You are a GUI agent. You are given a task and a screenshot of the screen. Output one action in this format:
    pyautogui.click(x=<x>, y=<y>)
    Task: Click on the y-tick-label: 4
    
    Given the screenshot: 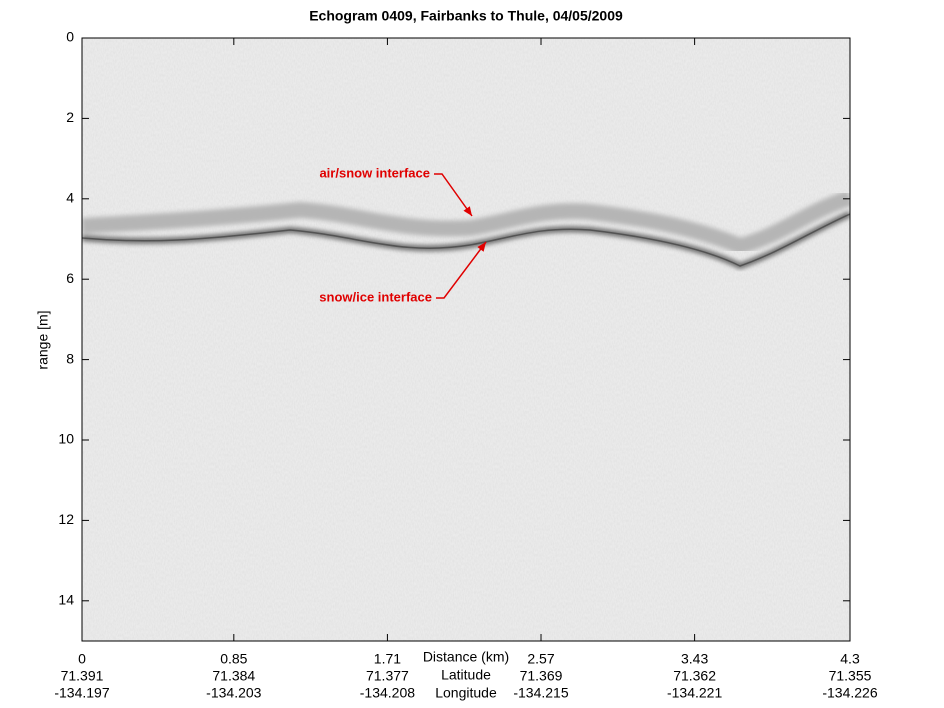 What is the action you would take?
    pyautogui.click(x=70, y=198)
    